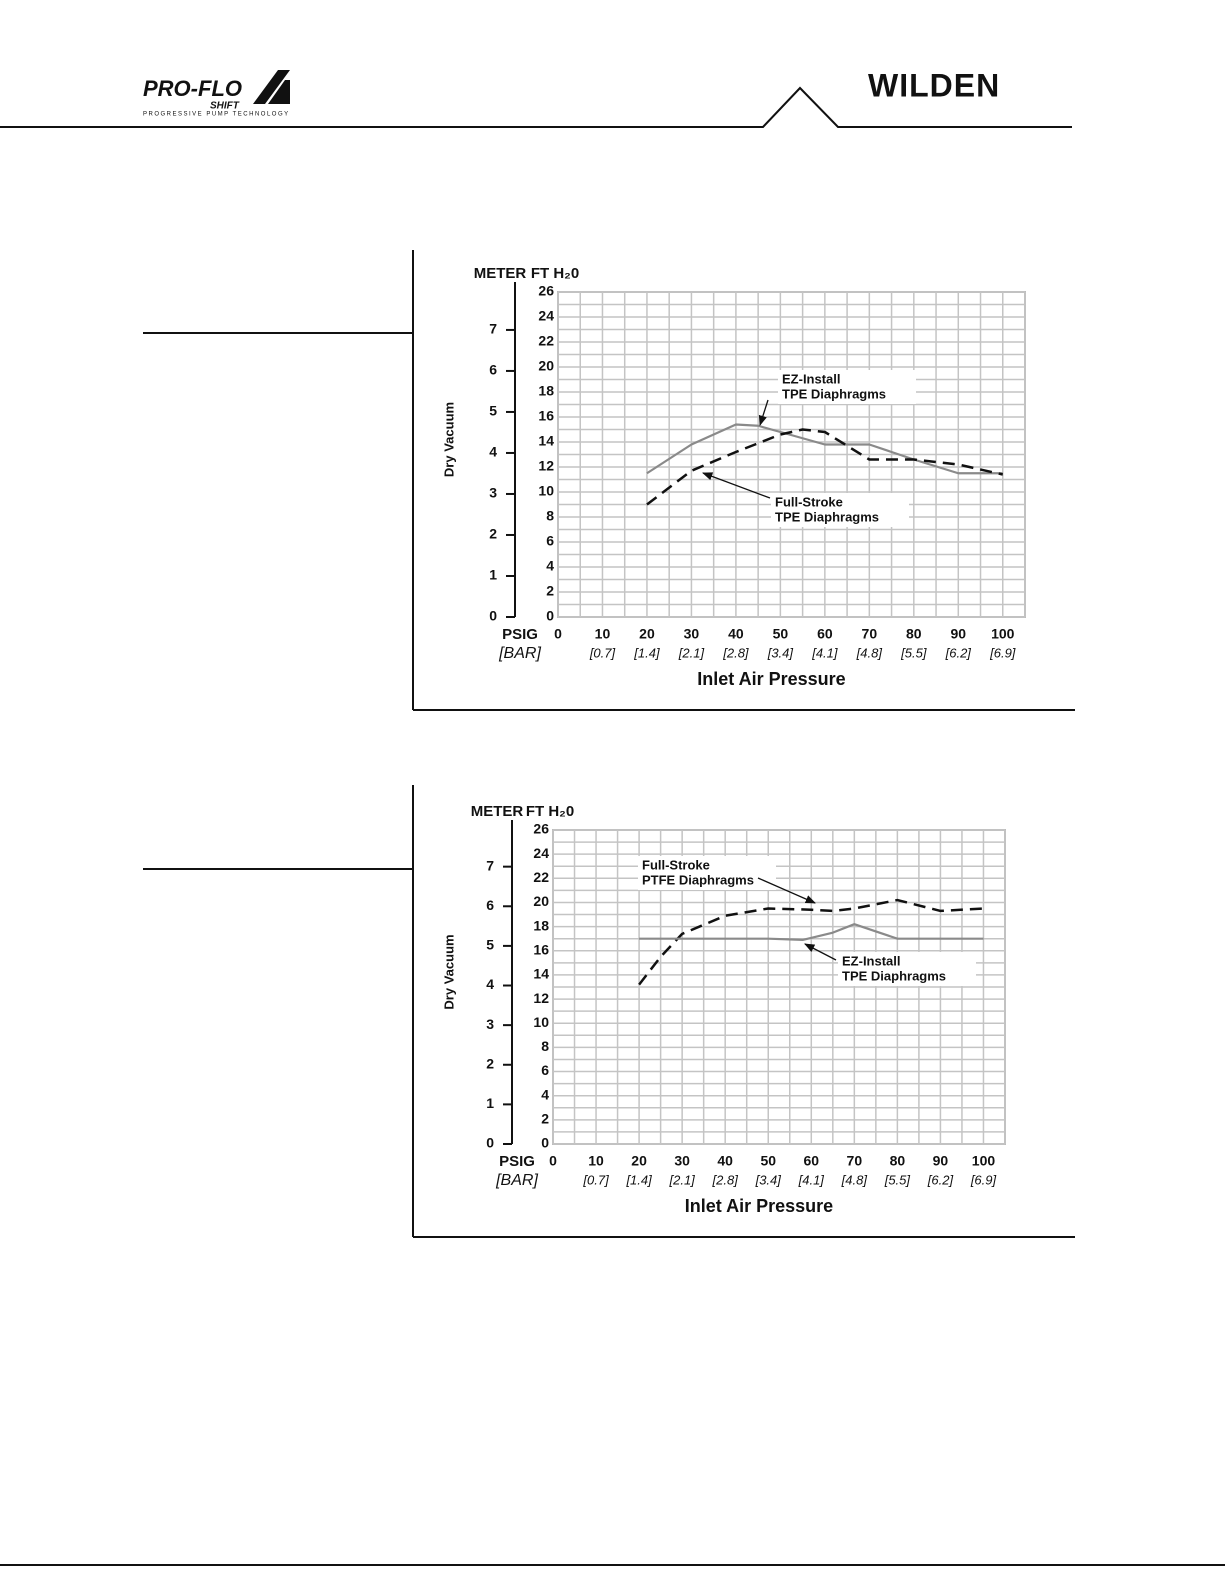 Image resolution: width=1225 pixels, height=1585 pixels. I want to click on y-tick-label: 26, so click(546, 291).